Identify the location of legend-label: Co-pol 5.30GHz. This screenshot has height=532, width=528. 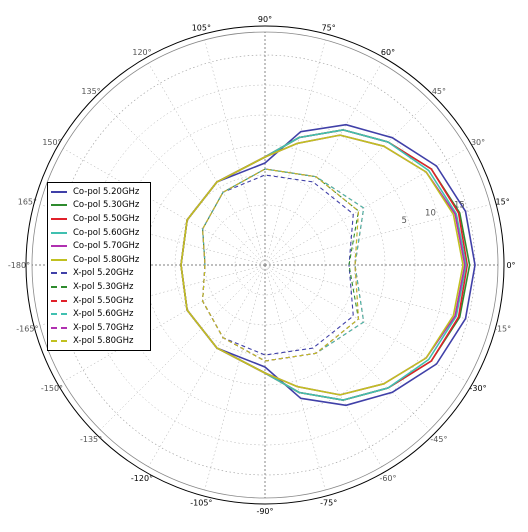
(106, 205).